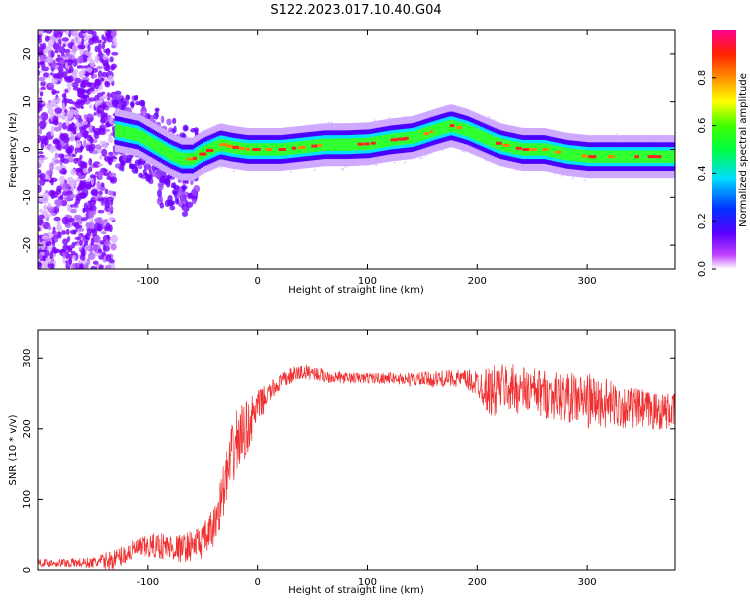  What do you see at coordinates (743, 150) in the screenshot?
I see `colorbar-label: Normalized spectral amplitude` at bounding box center [743, 150].